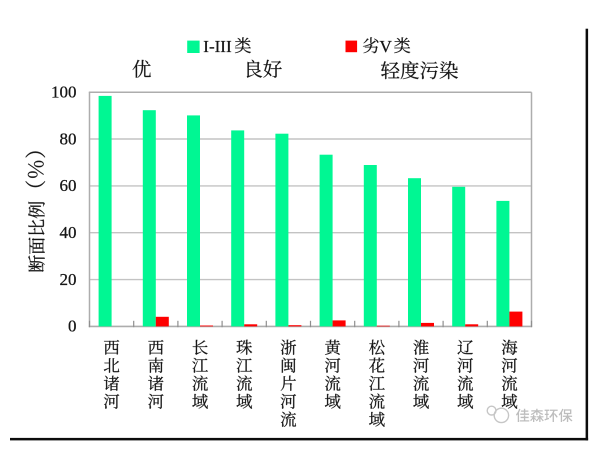  Describe the element at coordinates (72, 326) in the screenshot. I see `svg-text: 0` at that location.